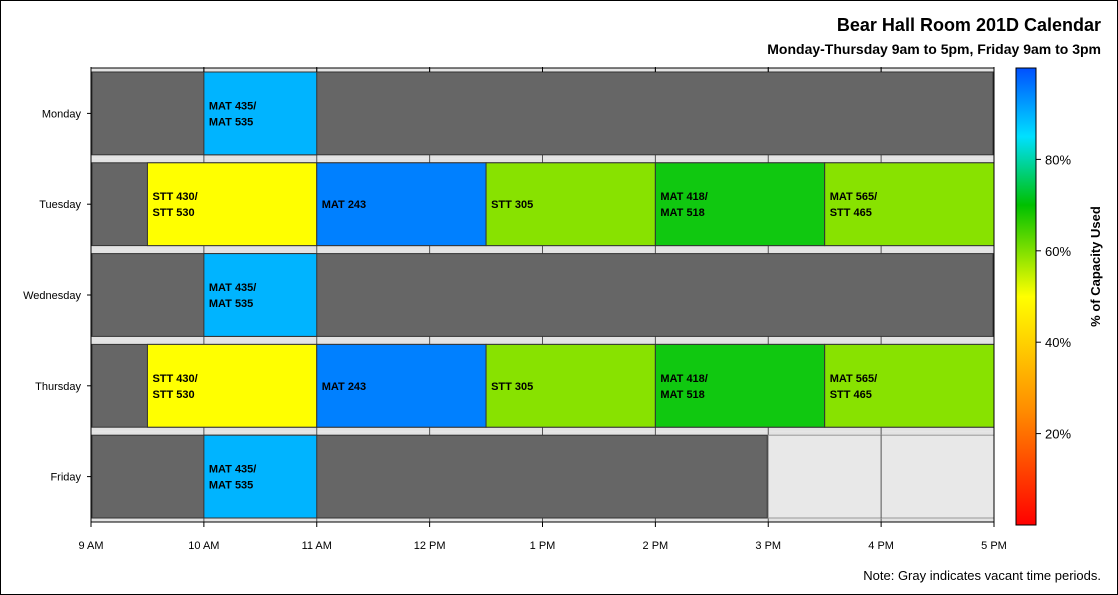 The image size is (1118, 595). Describe the element at coordinates (1058, 251) in the screenshot. I see `colorbar-tick-label: 60%` at that location.